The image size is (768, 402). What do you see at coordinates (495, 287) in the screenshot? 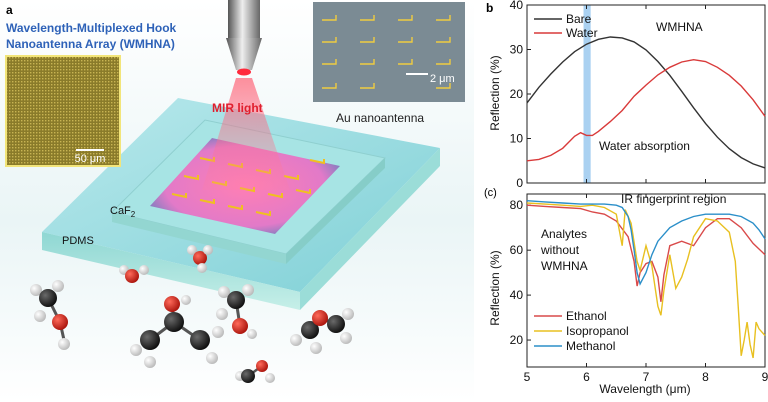
I see `panel-c-ylabel: Reflection (%)` at bounding box center [495, 287].